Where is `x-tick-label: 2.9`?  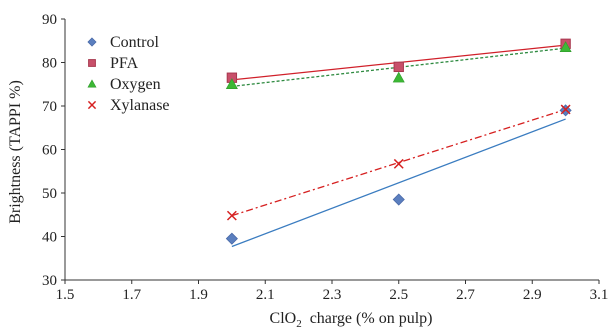
x-tick-label: 2.9 is located at coordinates (532, 295).